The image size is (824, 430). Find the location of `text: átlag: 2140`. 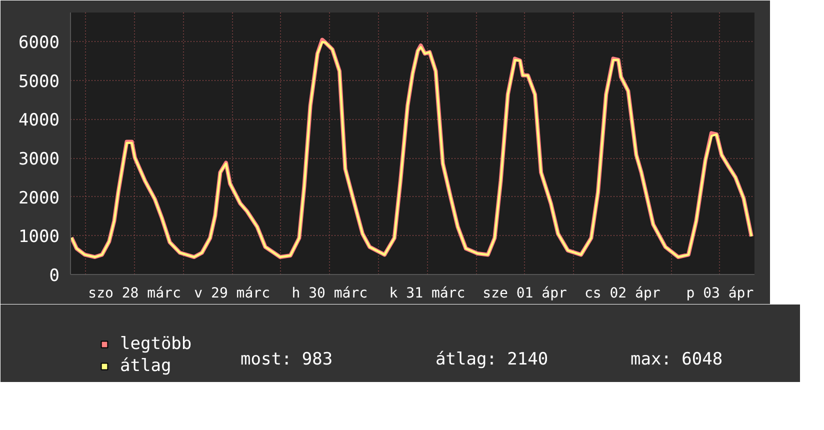

text: átlag: 2140 is located at coordinates (492, 360).